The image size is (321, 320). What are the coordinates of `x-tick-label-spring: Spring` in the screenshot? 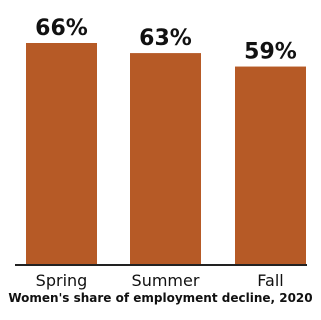 It's located at (62, 280).